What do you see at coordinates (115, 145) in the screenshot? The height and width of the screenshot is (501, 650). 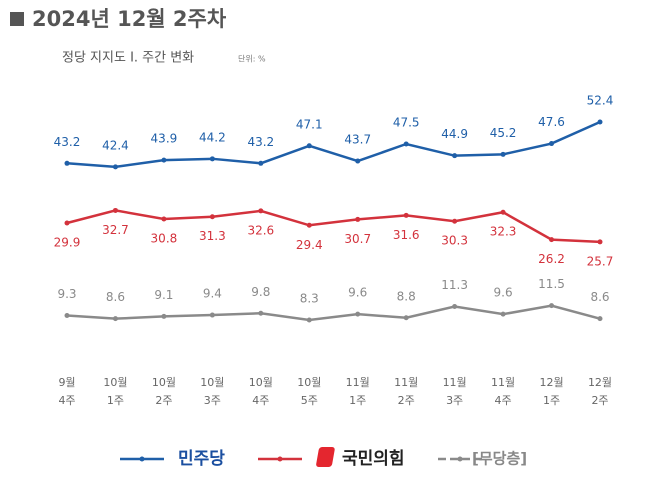 I see `data-label: 42.4` at bounding box center [115, 145].